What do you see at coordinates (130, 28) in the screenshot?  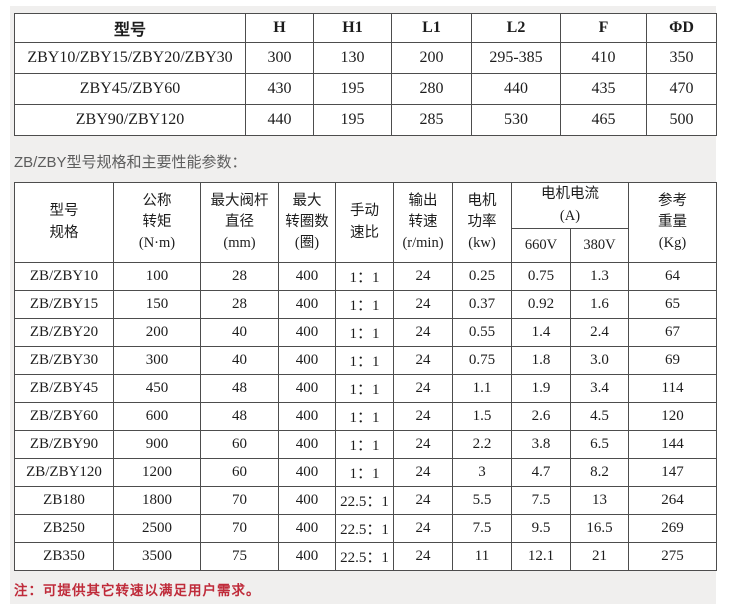 I see `header-cell-model: 型号` at bounding box center [130, 28].